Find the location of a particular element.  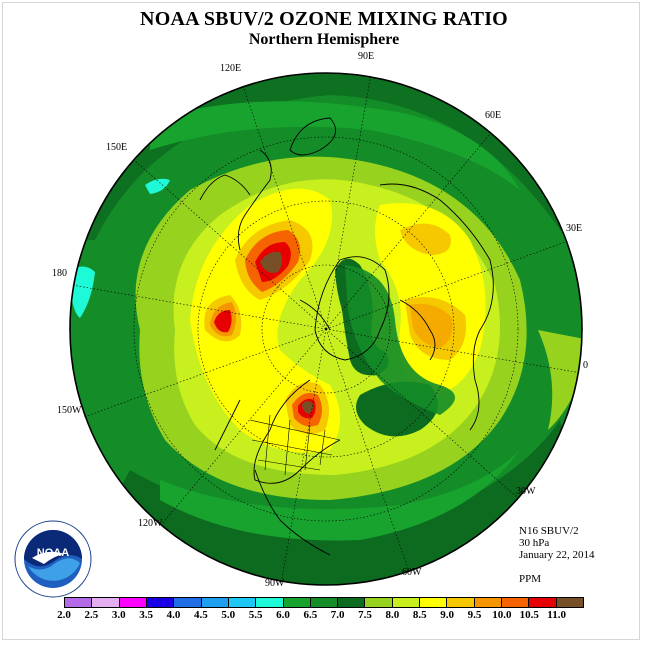

colorbar-tick-label: 8.0 is located at coordinates (392, 615).